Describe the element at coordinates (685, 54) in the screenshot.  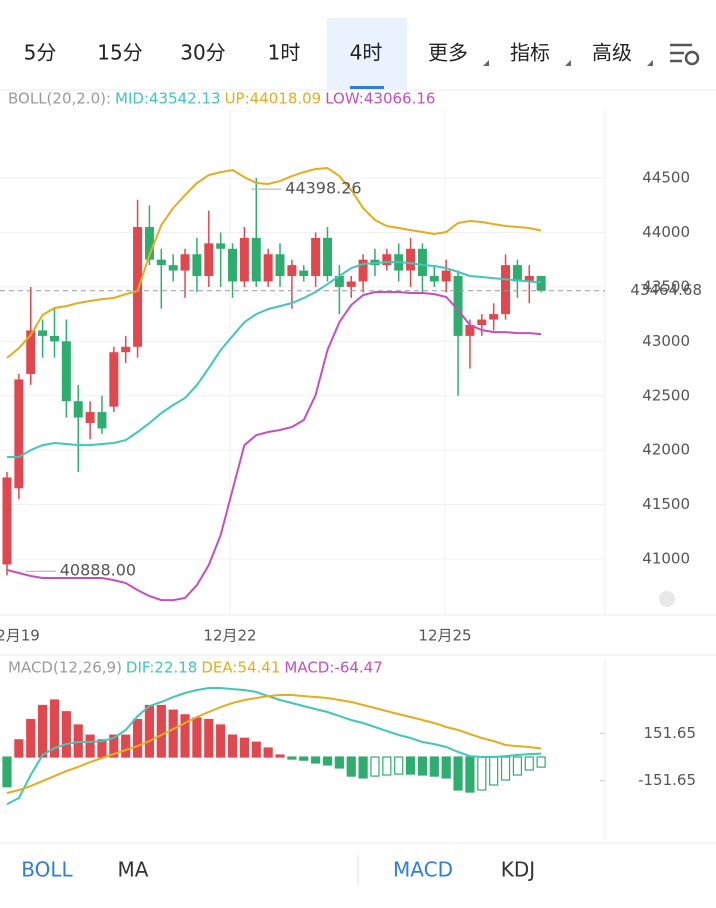
I see `settings-icon` at that location.